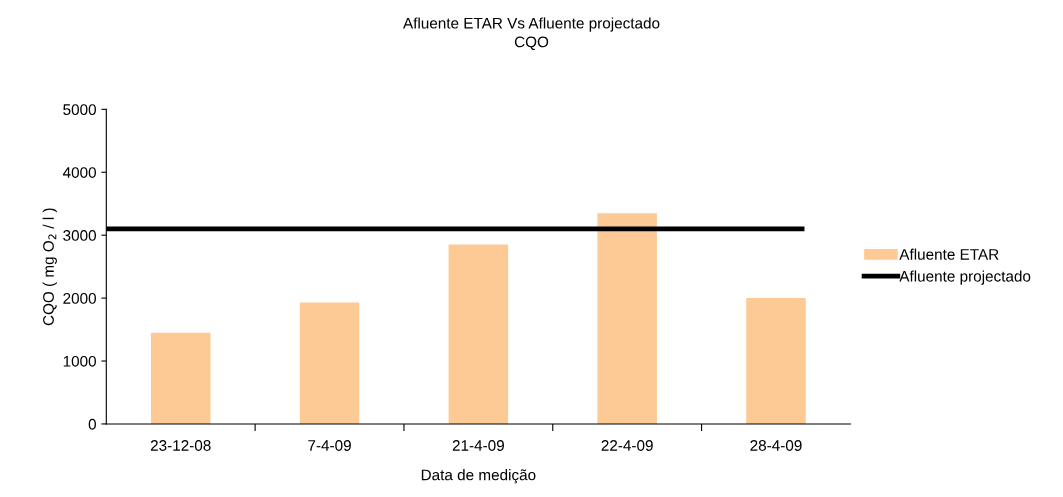  I want to click on x-tick-label: 7-4-09, so click(329, 445).